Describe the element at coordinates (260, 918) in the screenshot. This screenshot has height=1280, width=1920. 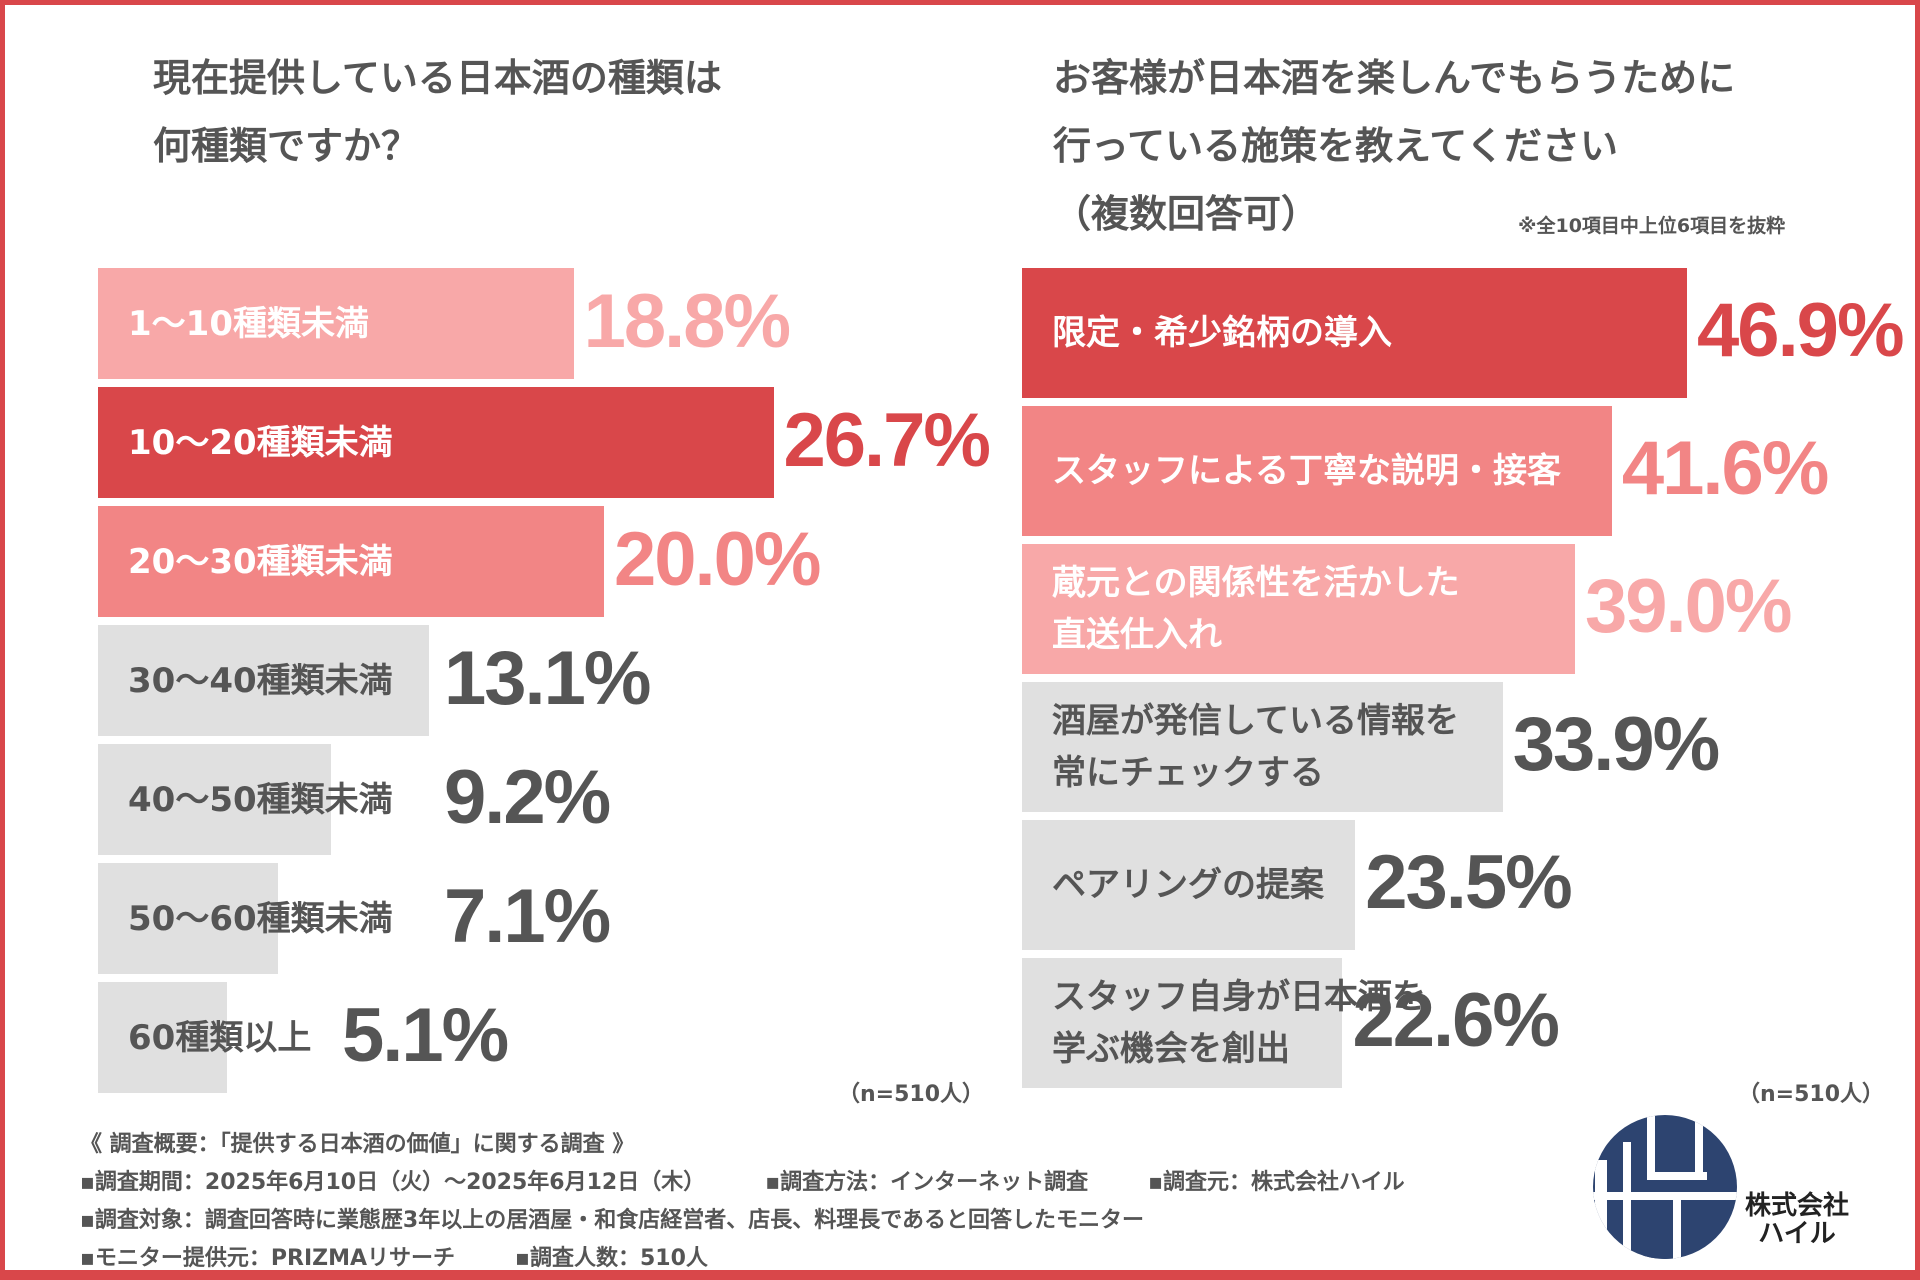
I see `bar-label-line: 50〜60種類未満` at that location.